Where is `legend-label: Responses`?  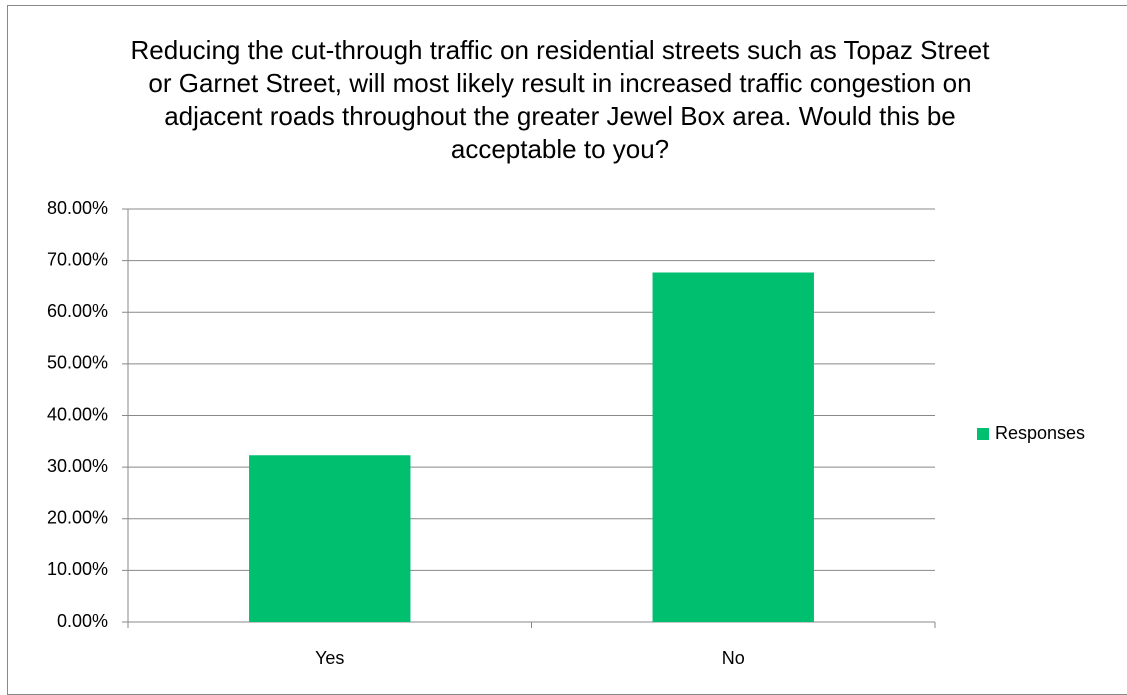 legend-label: Responses is located at coordinates (1040, 433).